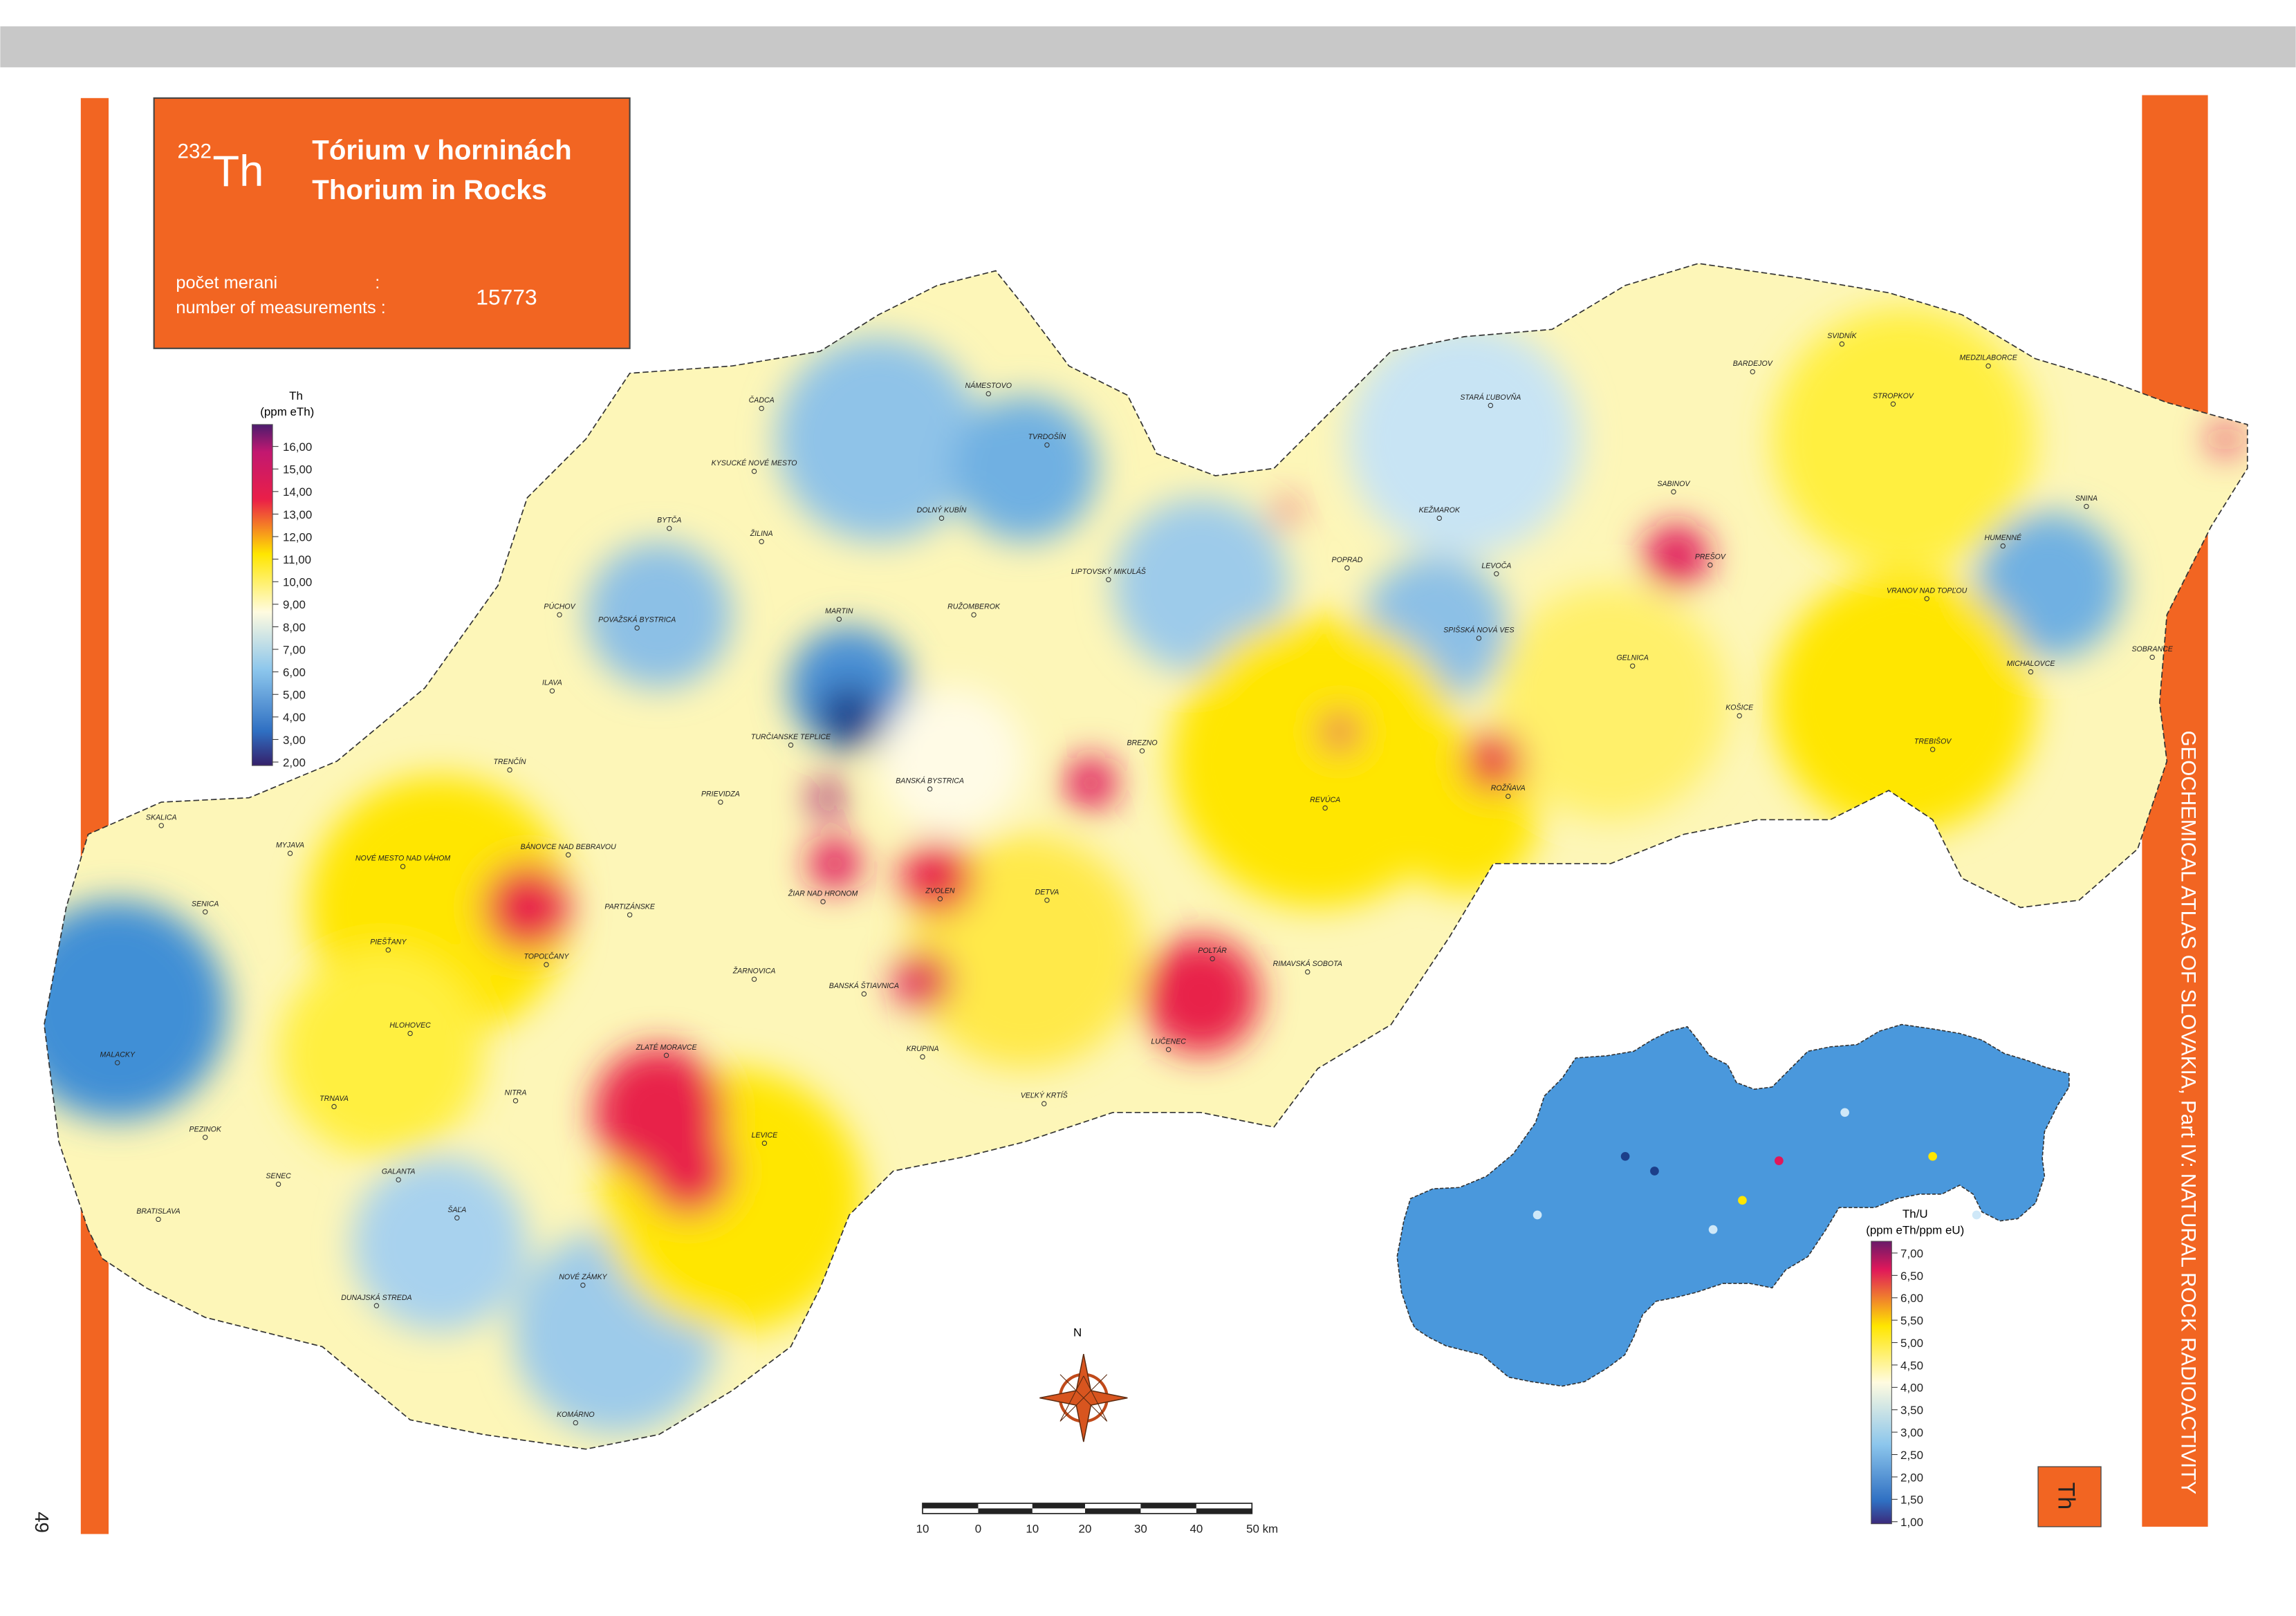  Describe the element at coordinates (238, 171) in the screenshot. I see `element: Th` at that location.